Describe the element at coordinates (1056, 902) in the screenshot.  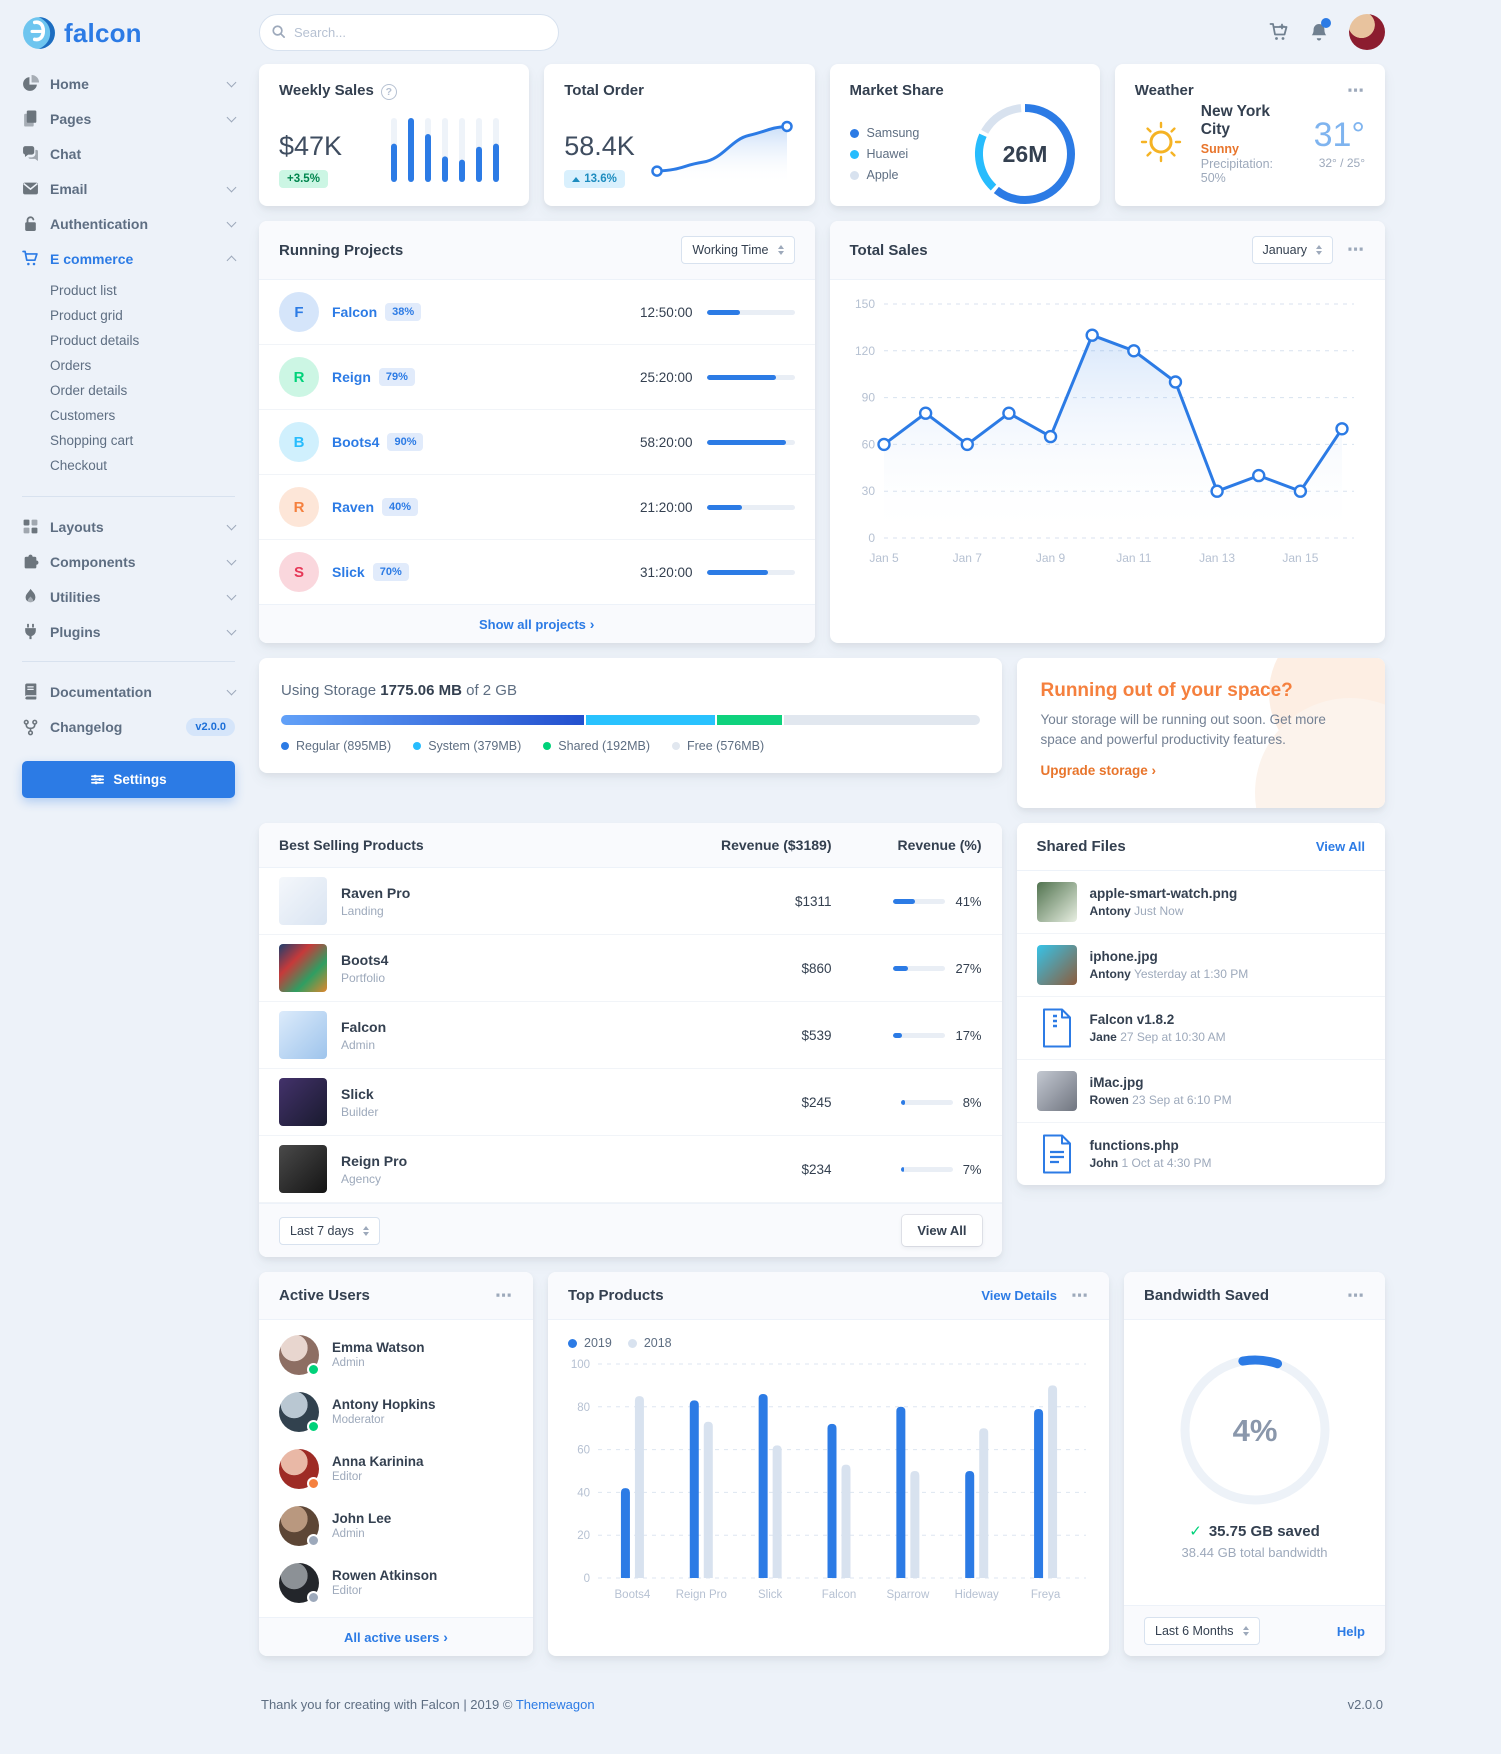
I see `file-thumbnail` at that location.